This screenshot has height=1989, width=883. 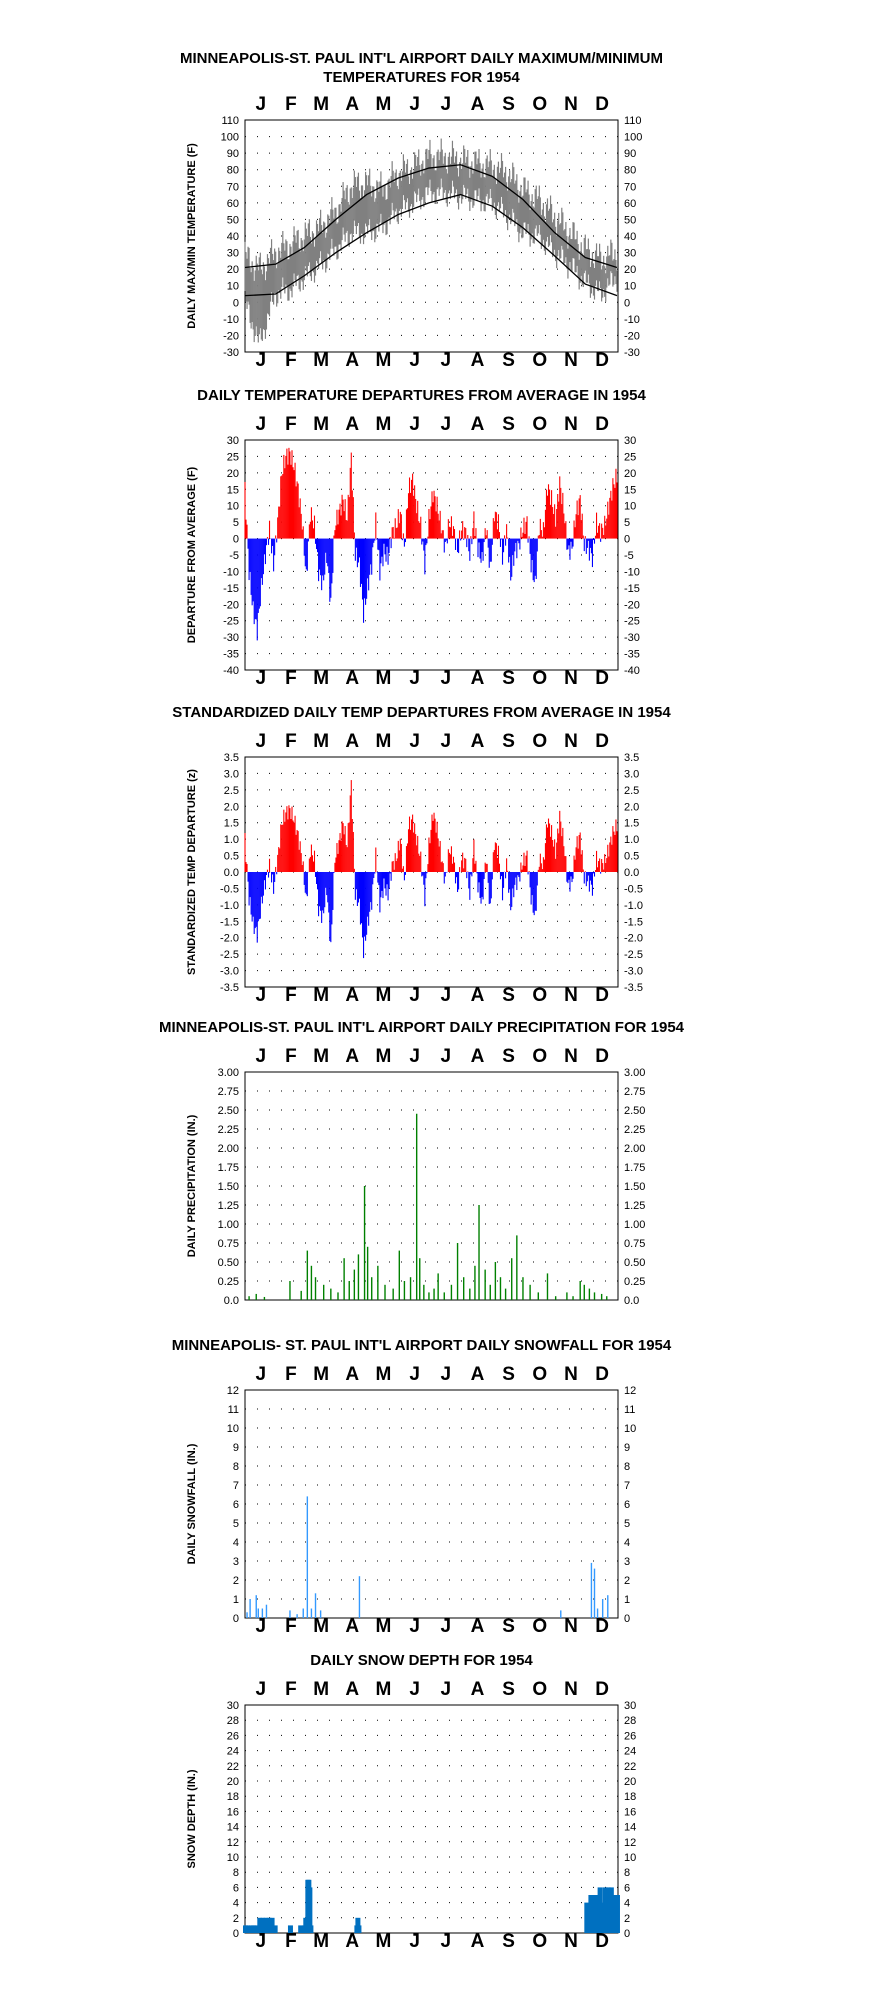 What do you see at coordinates (632, 622) in the screenshot?
I see `y-tick-right: -25` at bounding box center [632, 622].